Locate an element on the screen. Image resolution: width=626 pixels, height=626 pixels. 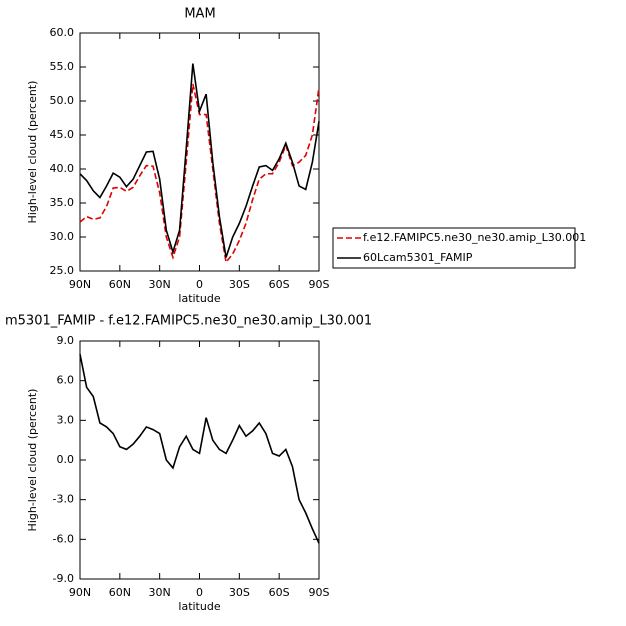
y-tick-label: 60.0 is located at coordinates (62, 32).